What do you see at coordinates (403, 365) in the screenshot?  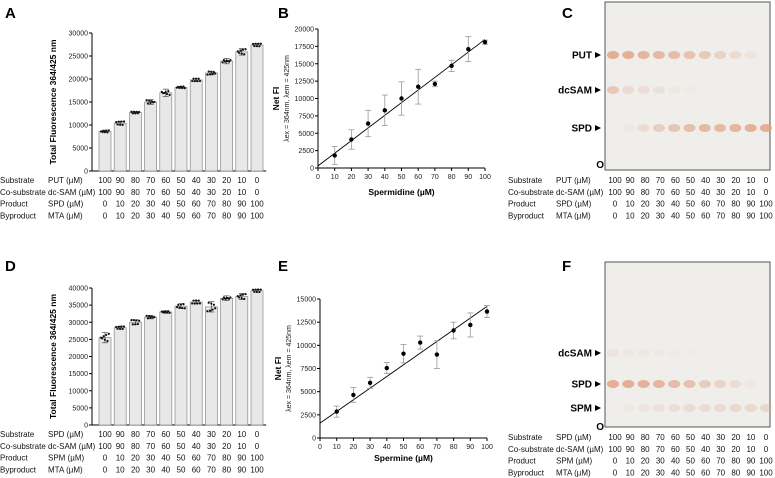 I see `fit-line` at bounding box center [403, 365].